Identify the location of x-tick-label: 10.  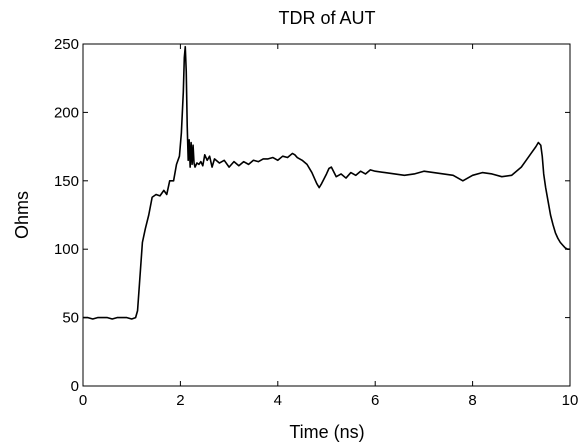
(570, 400).